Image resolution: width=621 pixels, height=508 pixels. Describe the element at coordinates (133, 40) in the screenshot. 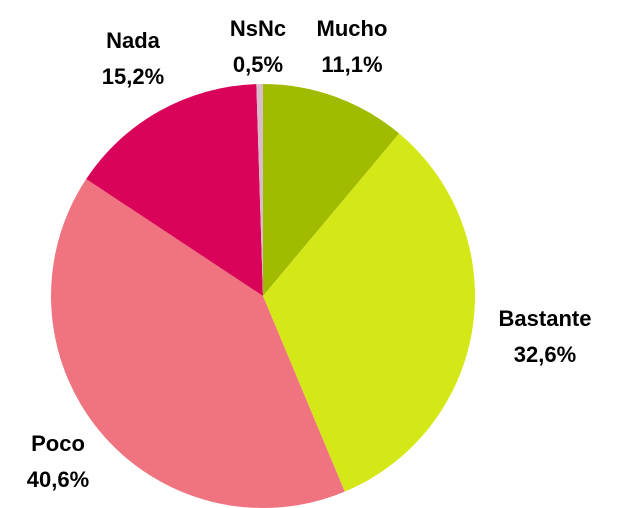

I see `slice-label: Nada` at that location.